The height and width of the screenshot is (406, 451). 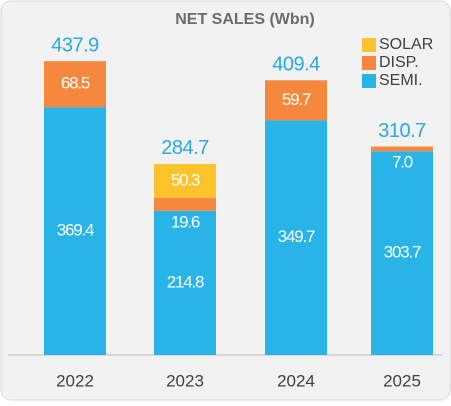 I want to click on value-label: 214.8, so click(x=185, y=281).